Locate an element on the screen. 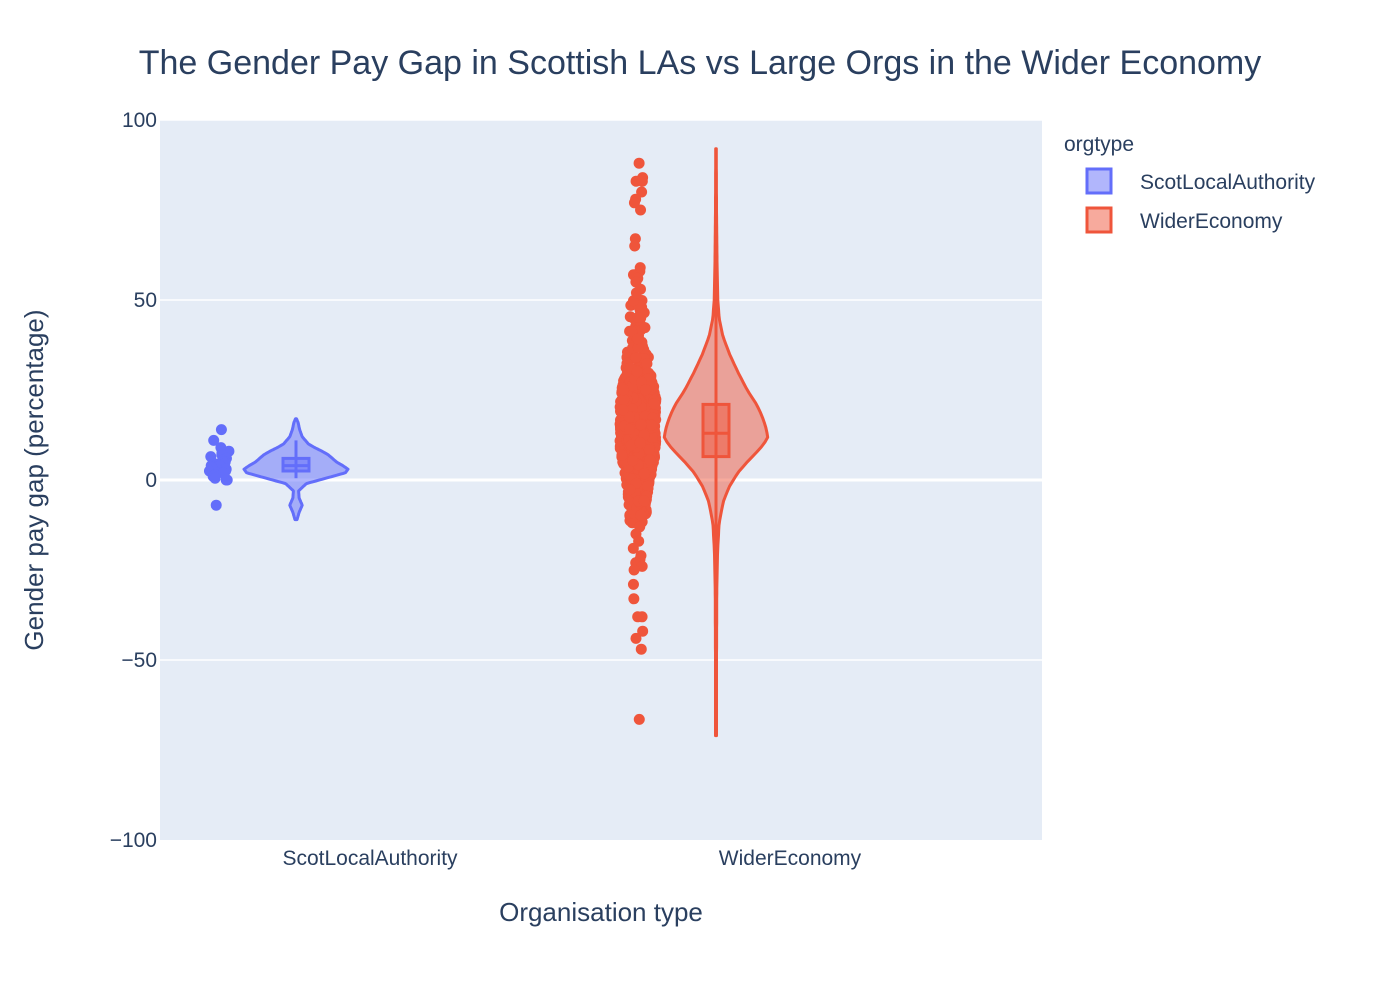 The width and height of the screenshot is (1400, 1000). legend-swatch-scotlocalauthority is located at coordinates (1099, 181).